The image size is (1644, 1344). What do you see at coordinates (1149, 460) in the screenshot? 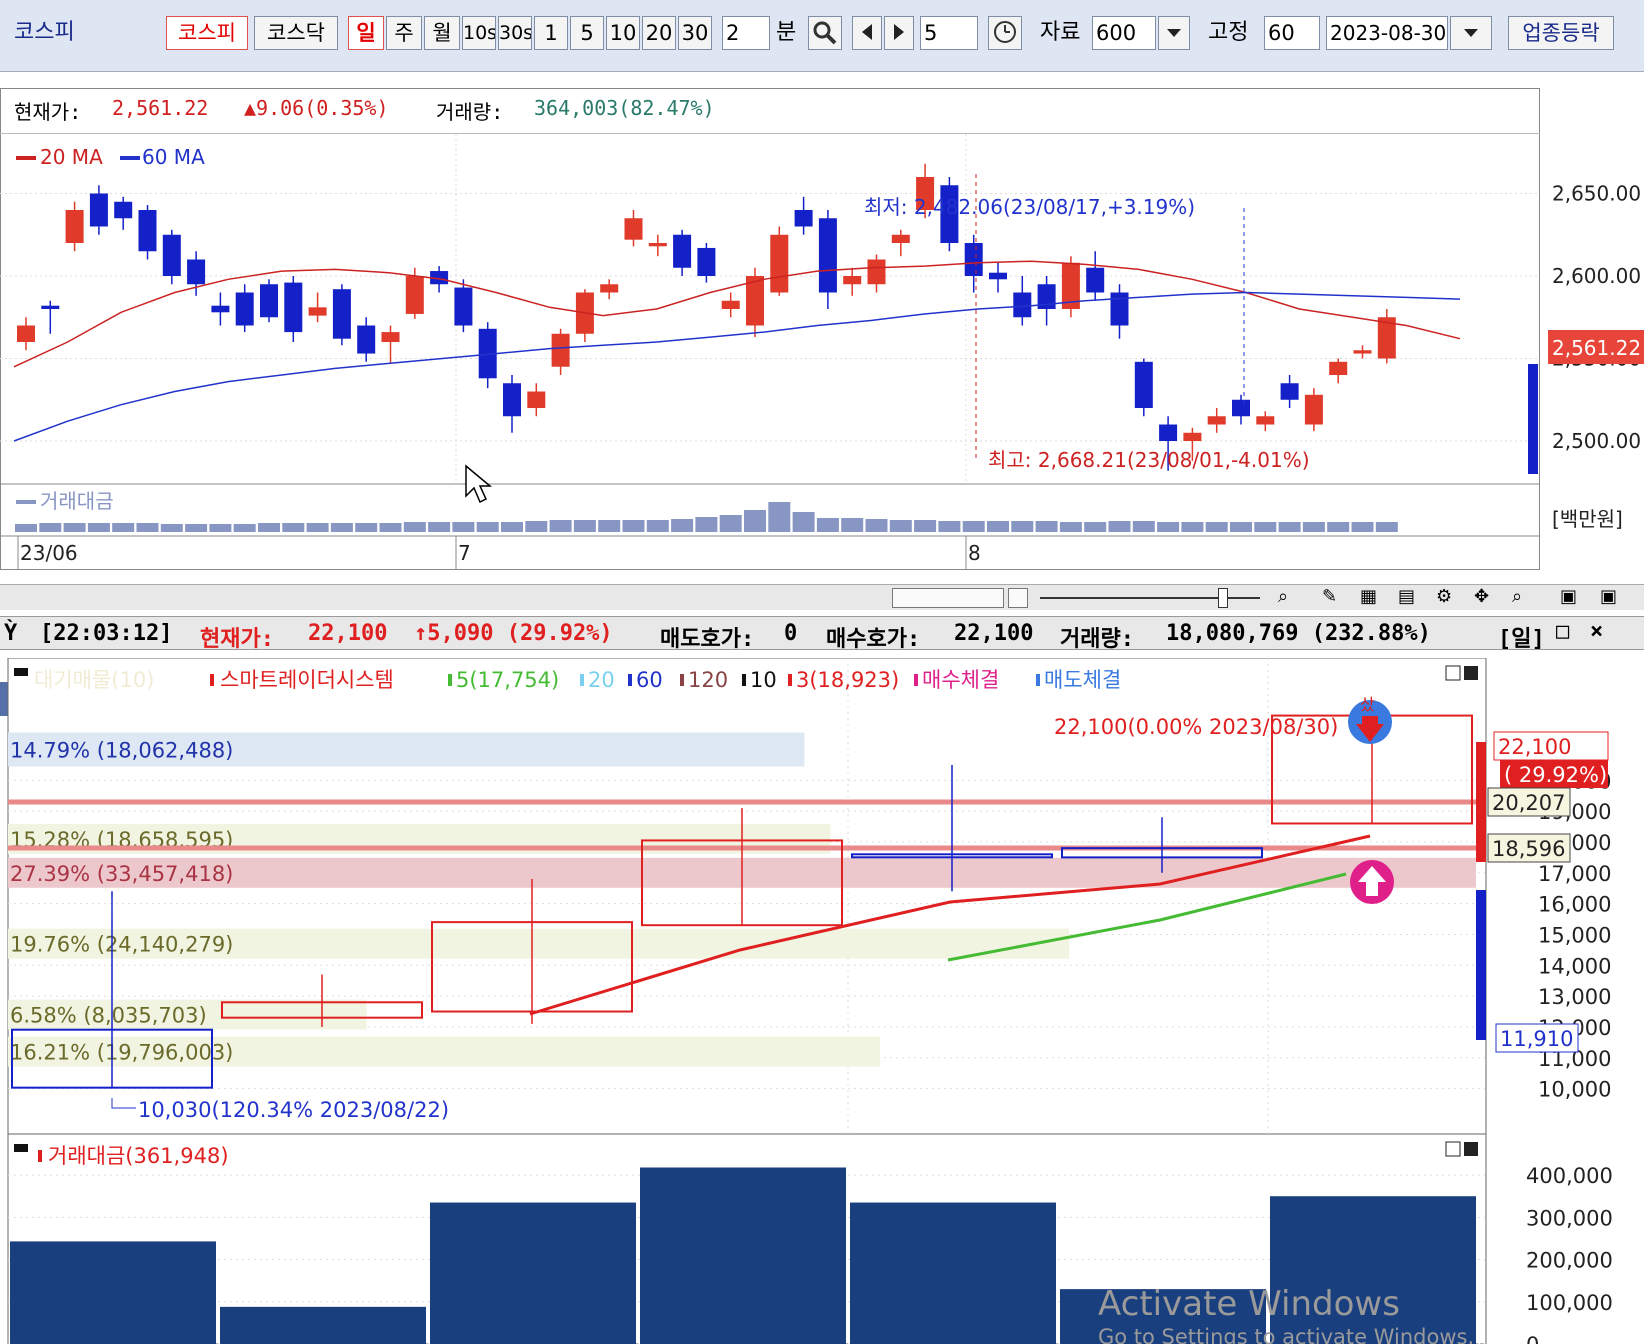
I see `high-annotation: 최고: 2,668.21(23/08/01,-4.01%)` at bounding box center [1149, 460].